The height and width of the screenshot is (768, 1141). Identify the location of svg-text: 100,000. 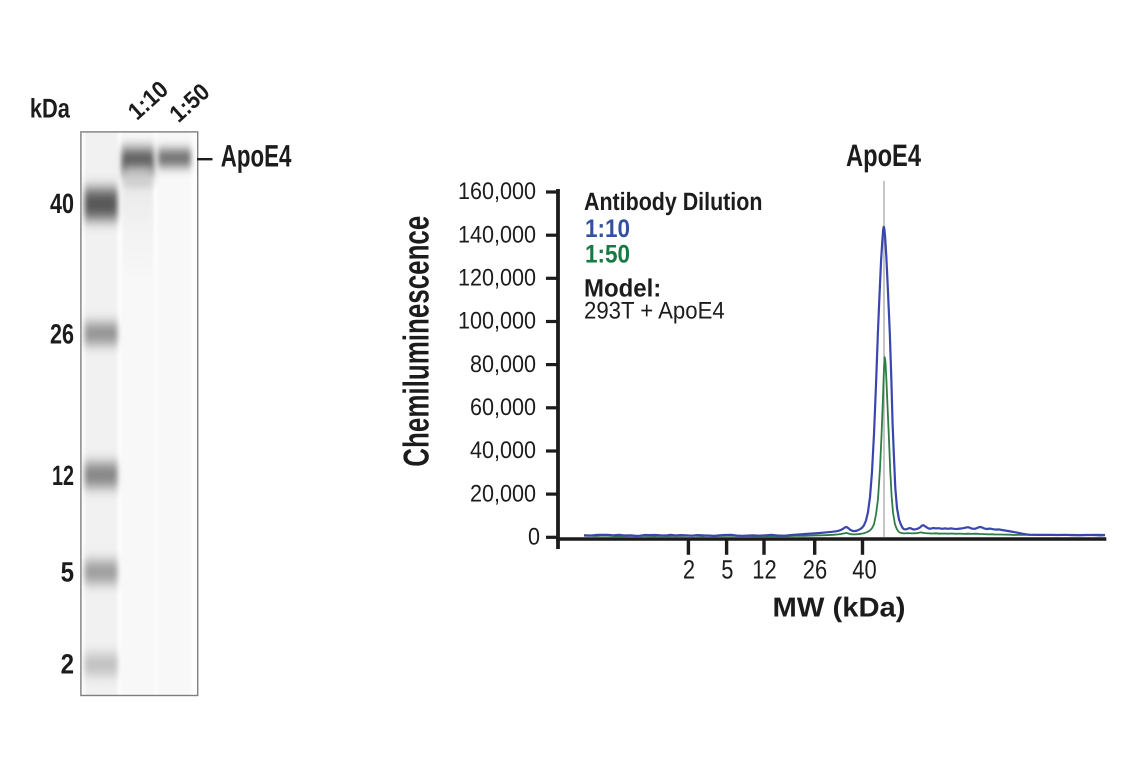
(497, 321).